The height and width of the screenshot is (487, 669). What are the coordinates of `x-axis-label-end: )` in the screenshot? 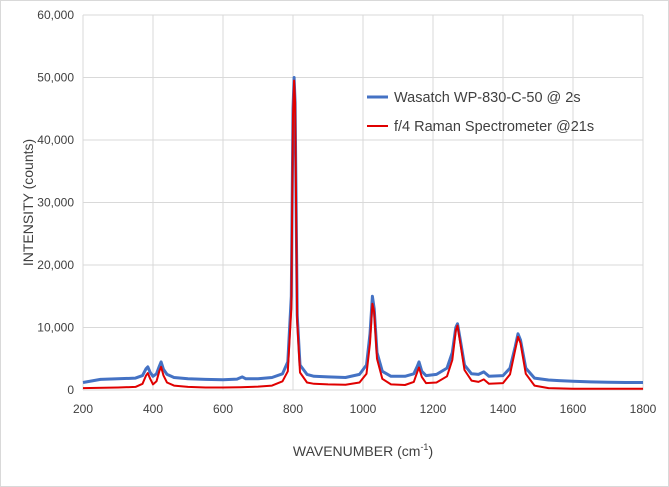 It's located at (430, 451).